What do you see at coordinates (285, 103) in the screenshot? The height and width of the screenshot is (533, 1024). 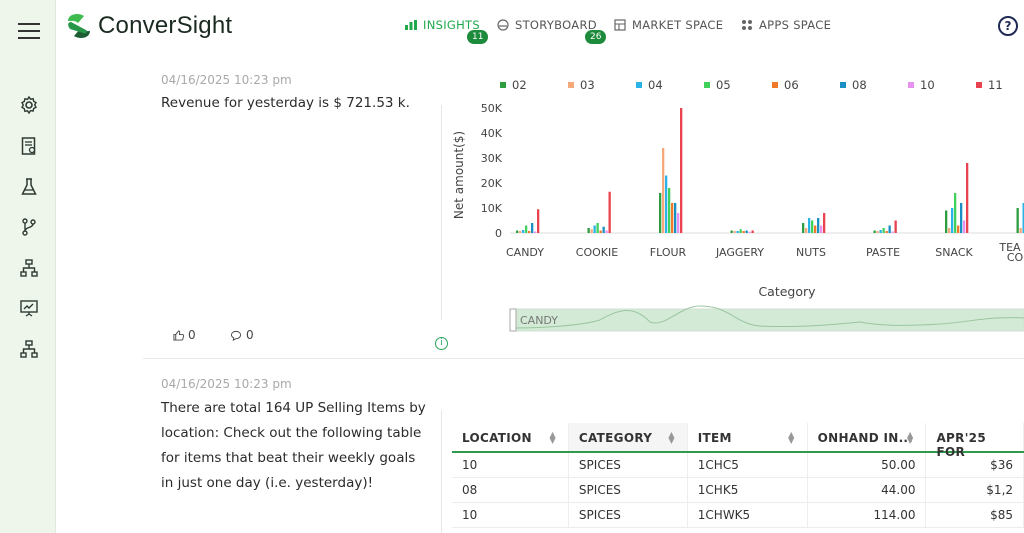 I see `insight-message: Revenue for yesterday is $ 721.53 k.` at bounding box center [285, 103].